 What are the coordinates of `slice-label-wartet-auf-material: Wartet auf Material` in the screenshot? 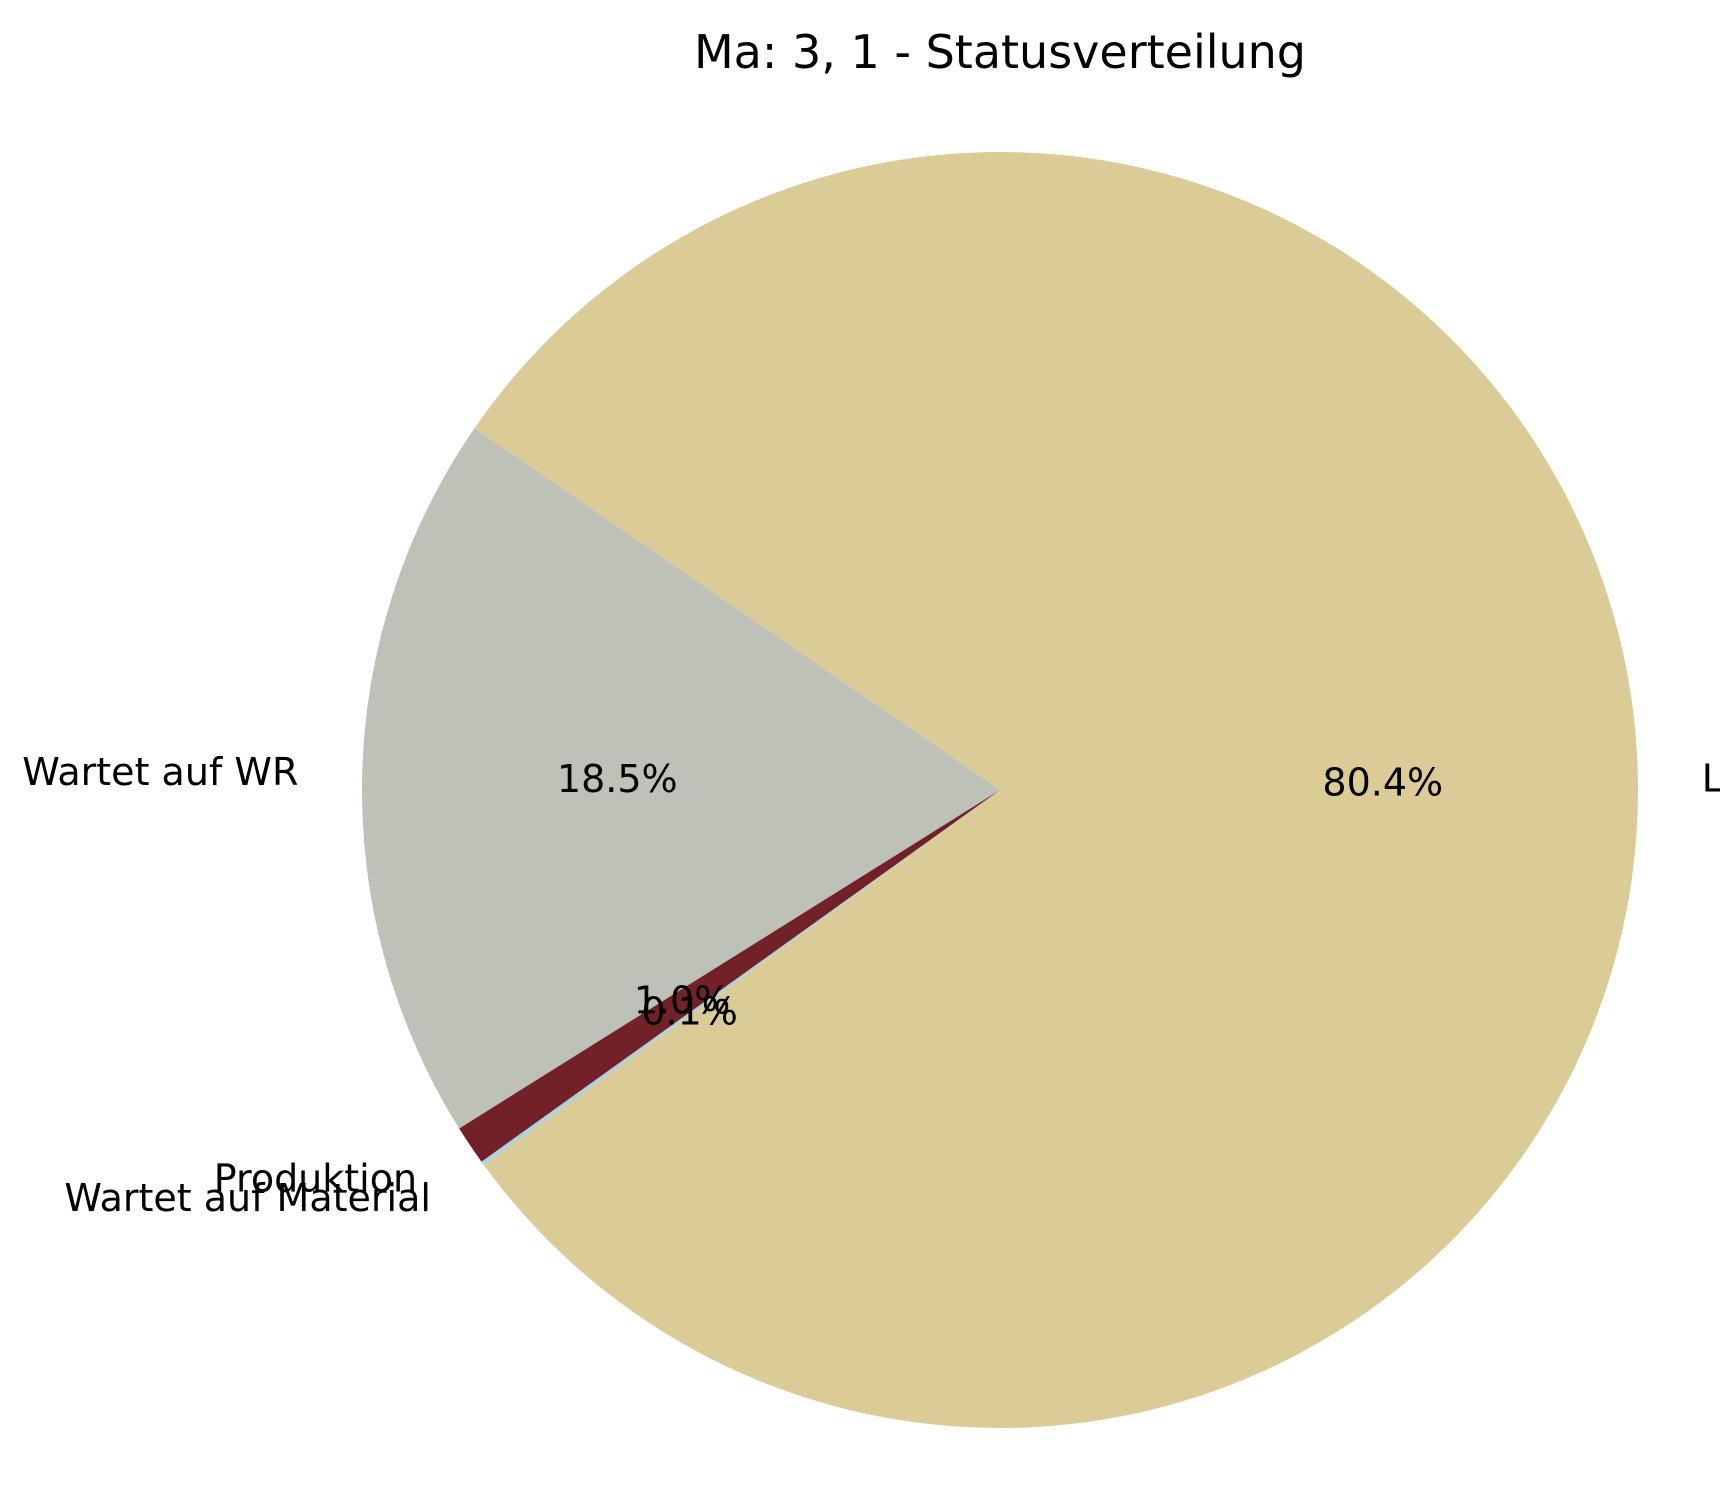 It's located at (247, 1198).